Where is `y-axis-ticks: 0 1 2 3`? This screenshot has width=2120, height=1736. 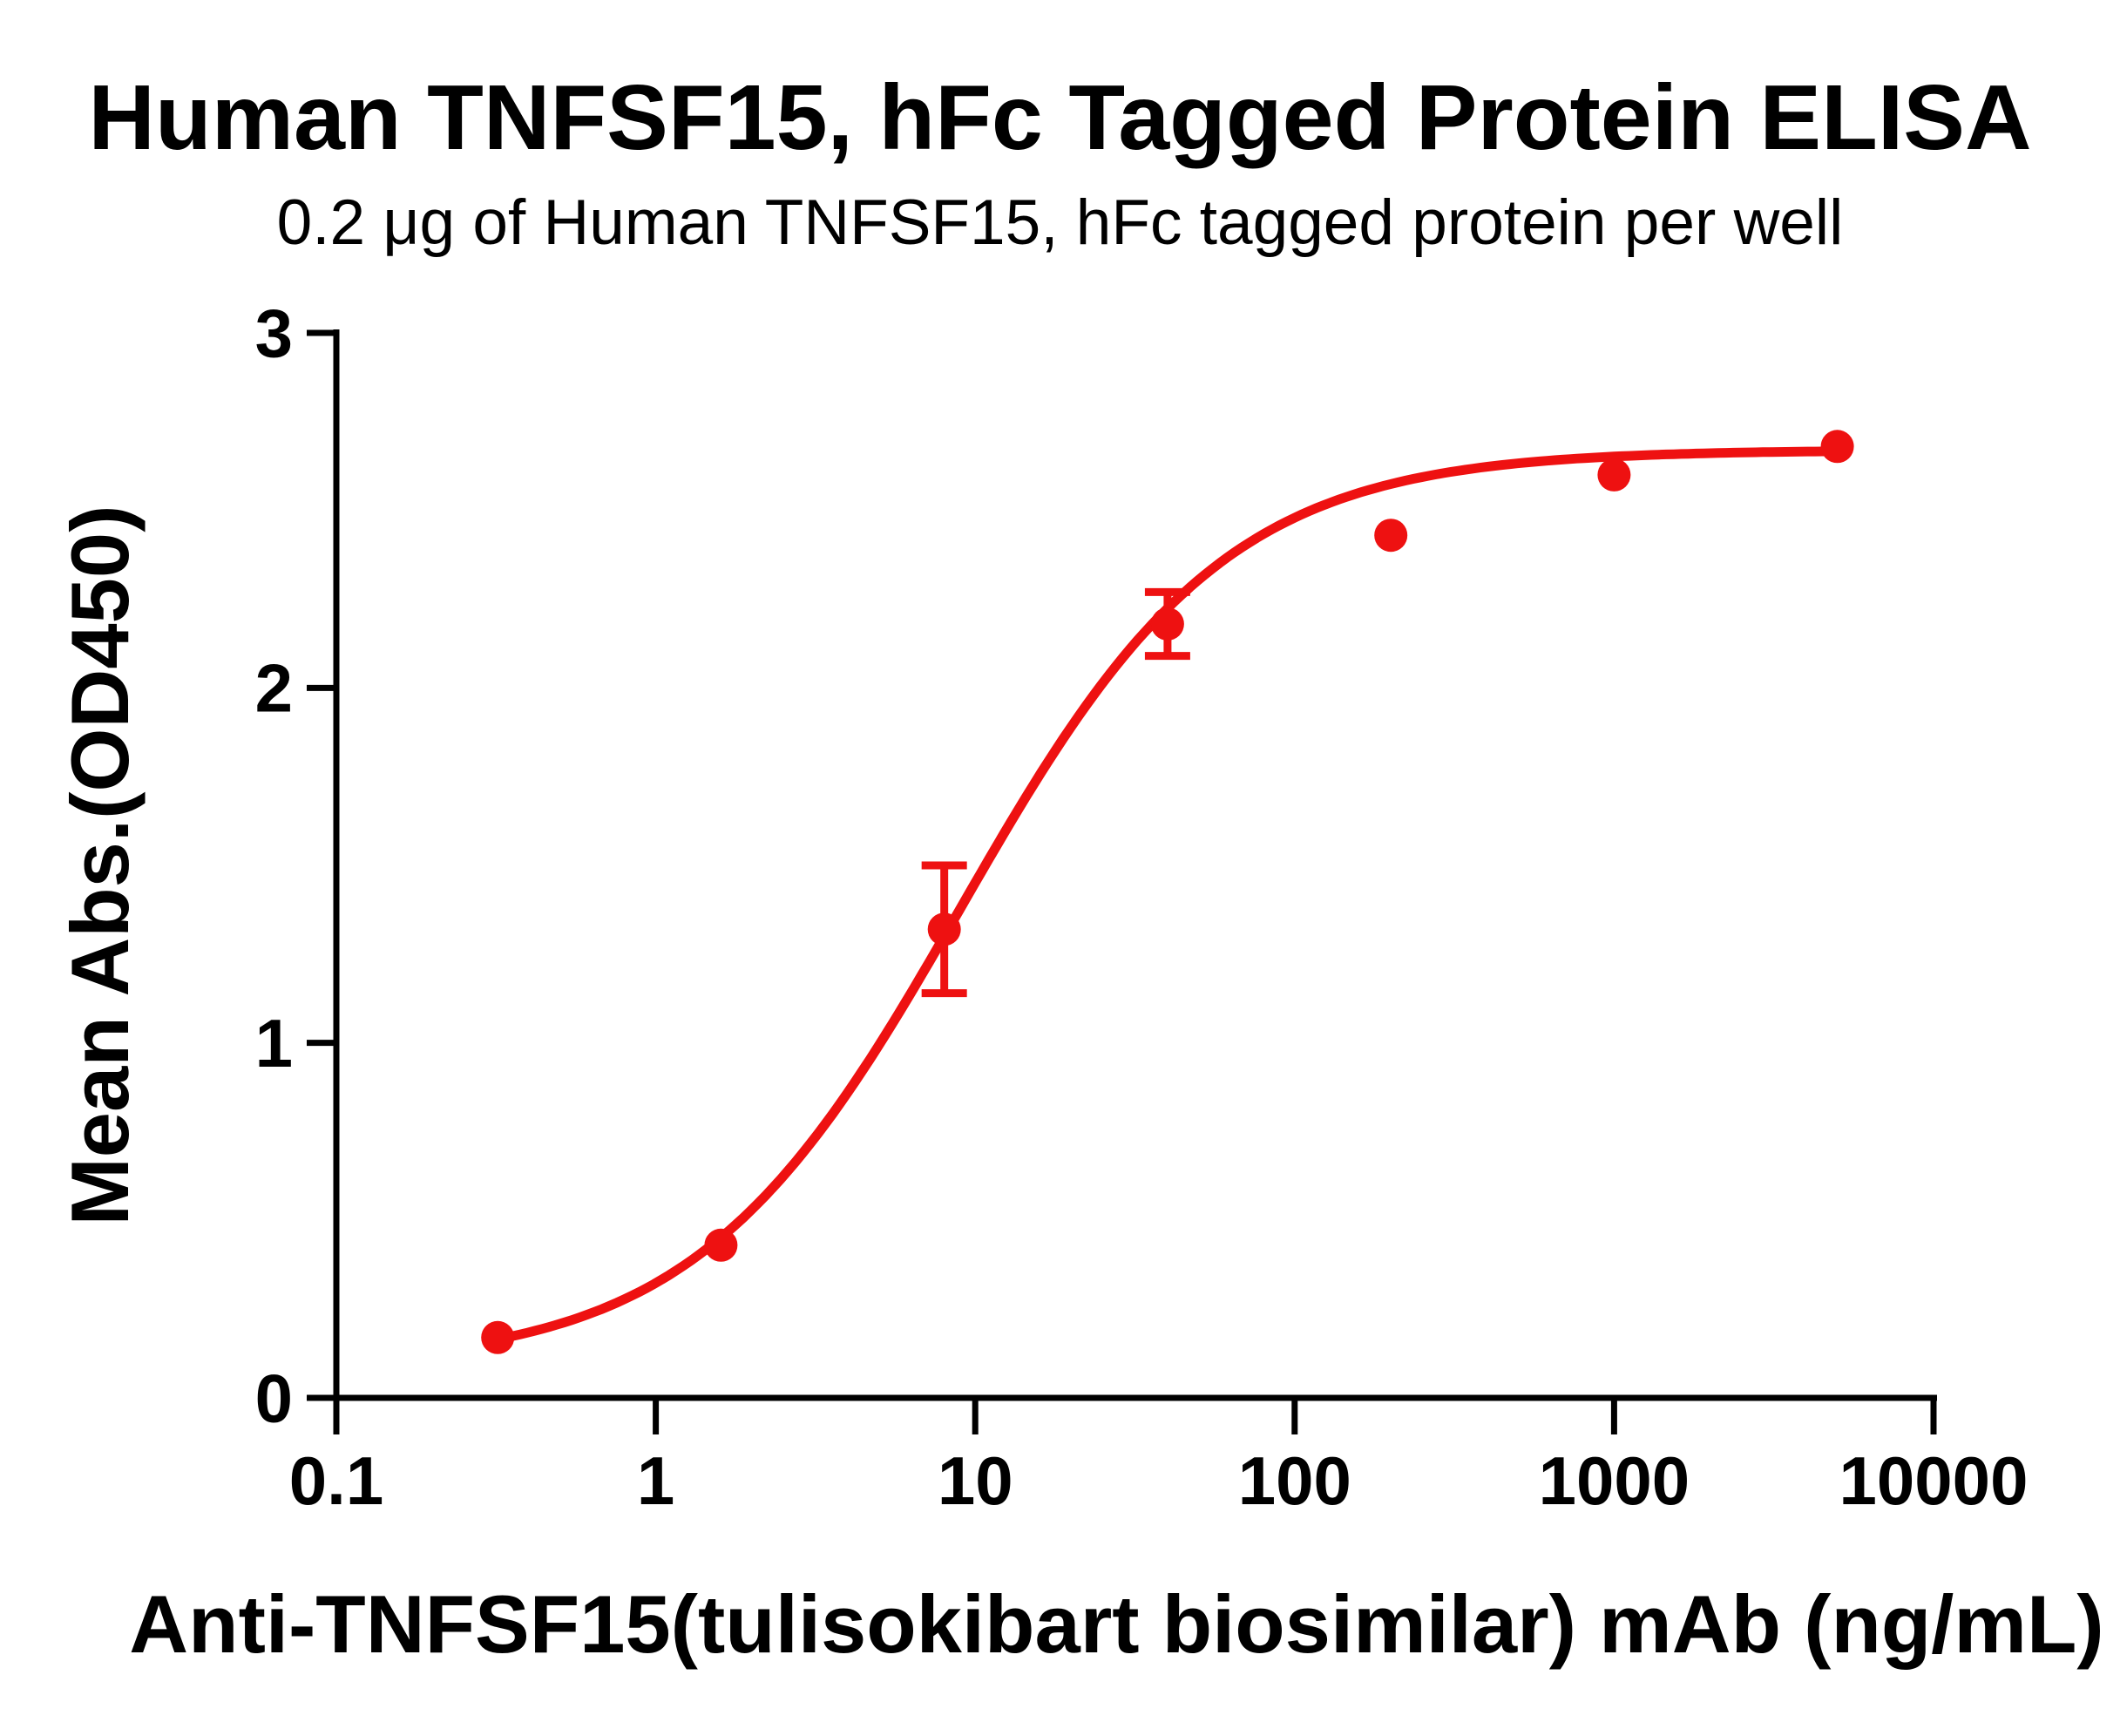 y-axis-ticks: 0 1 2 3 is located at coordinates (295, 865).